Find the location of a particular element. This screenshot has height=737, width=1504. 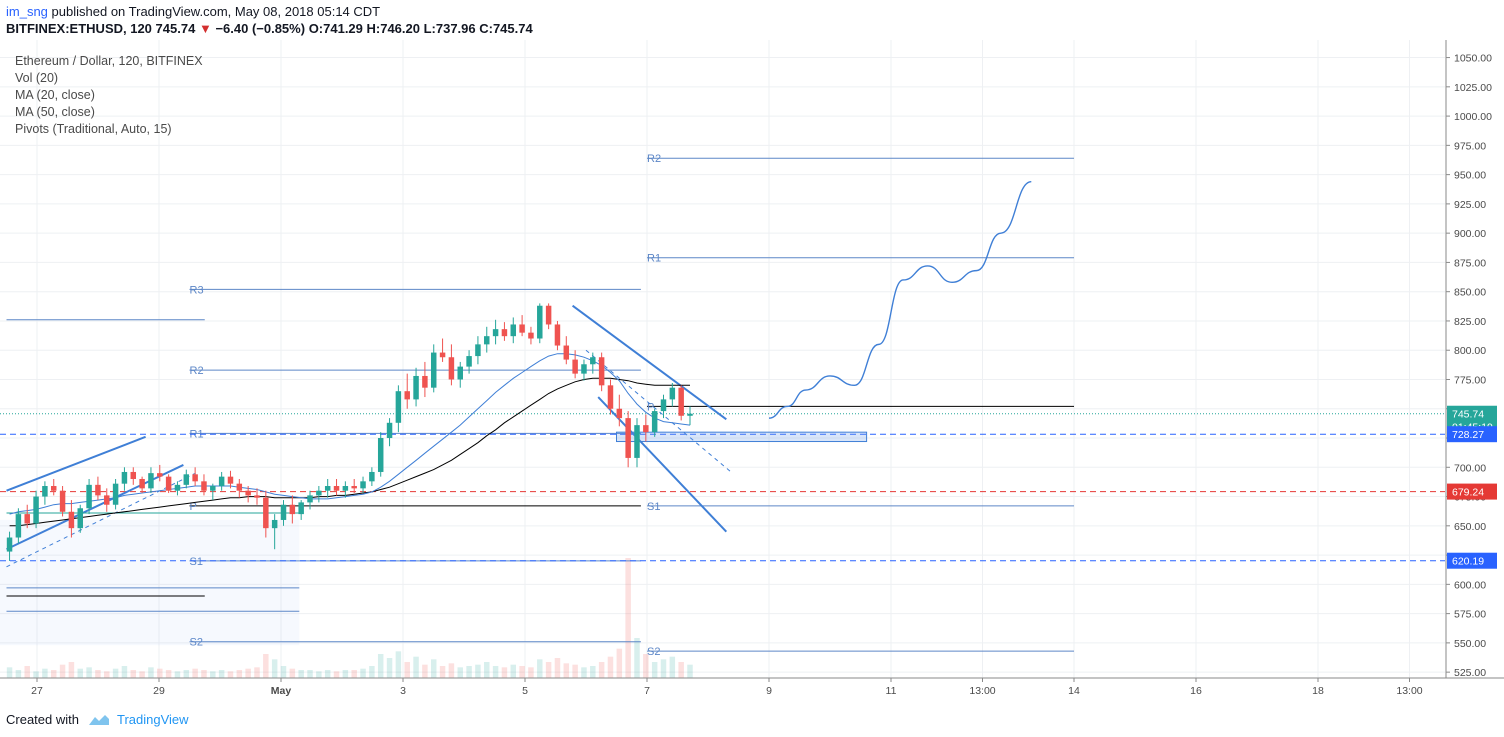

y-tick-label: 925.00 is located at coordinates (1470, 205).